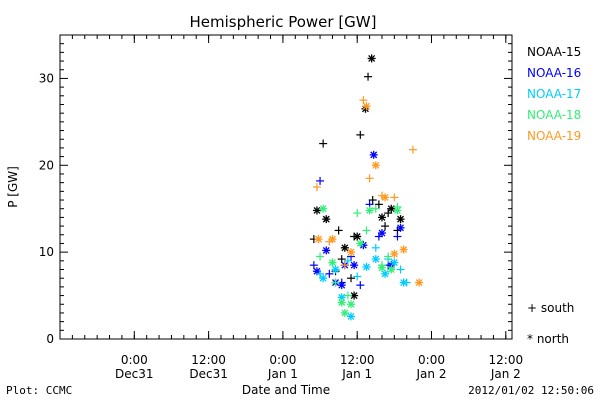 This screenshot has width=600, height=400. Describe the element at coordinates (13, 187) in the screenshot. I see `y-axis-label: P [GW]` at that location.